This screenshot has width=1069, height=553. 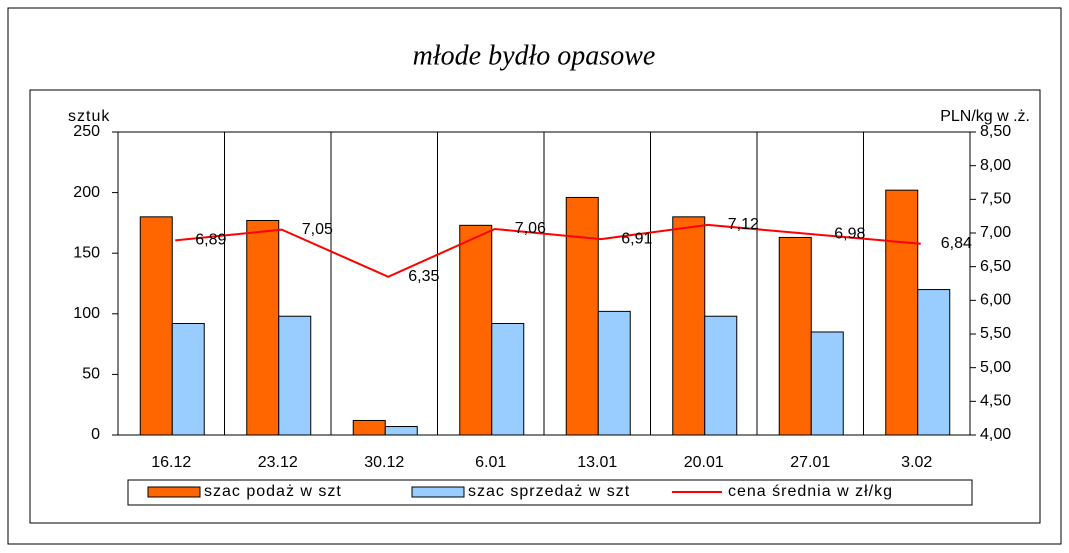 I want to click on y-tick-label: 100, so click(x=86, y=313).